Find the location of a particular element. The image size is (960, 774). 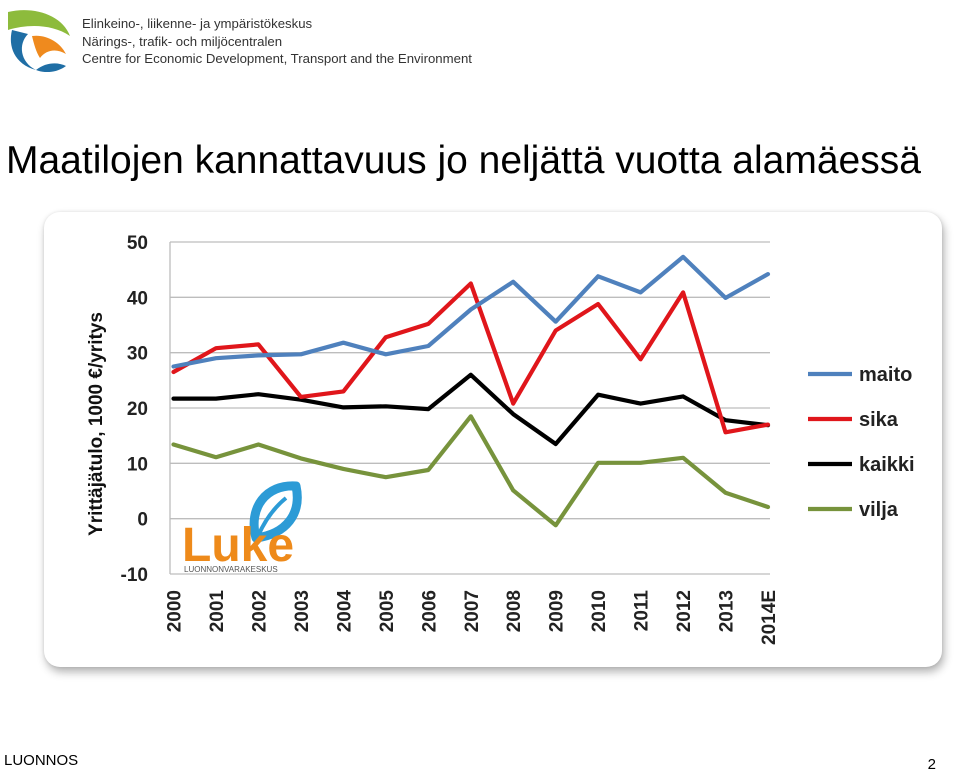

x-tick-label: 2006 is located at coordinates (429, 611).